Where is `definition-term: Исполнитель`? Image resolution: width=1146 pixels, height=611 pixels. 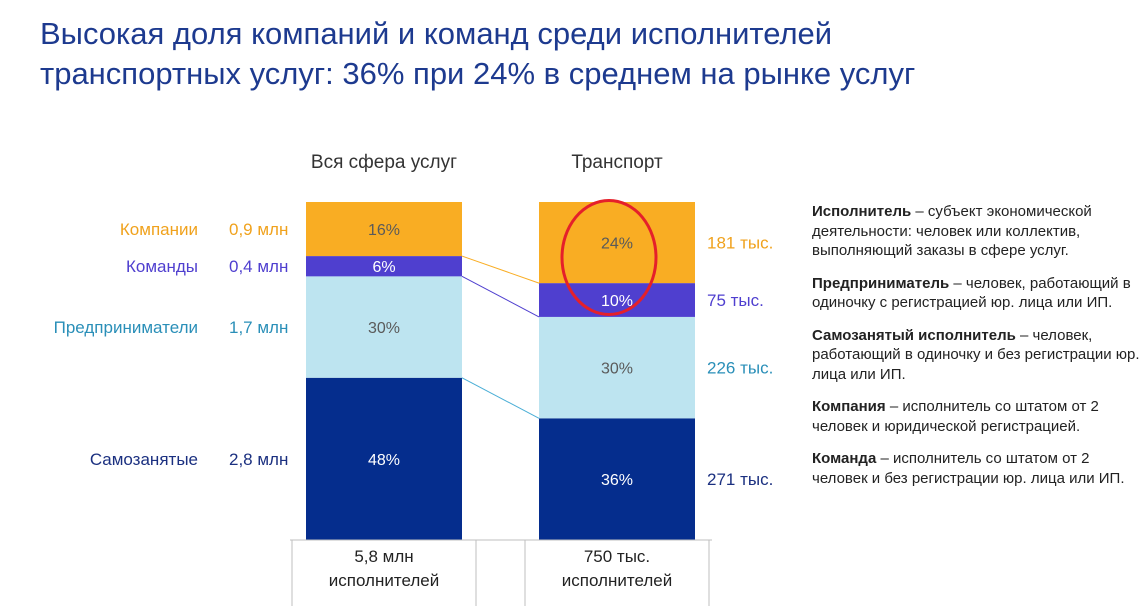 definition-term: Исполнитель is located at coordinates (862, 211).